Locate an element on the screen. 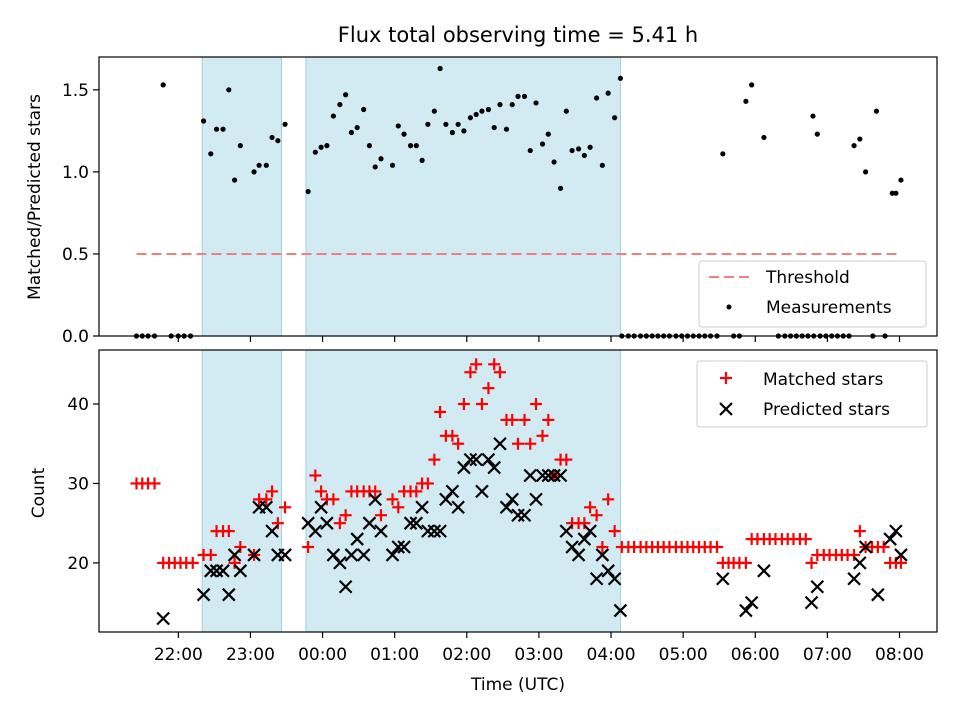  count-y-label: Count is located at coordinates (39, 492).